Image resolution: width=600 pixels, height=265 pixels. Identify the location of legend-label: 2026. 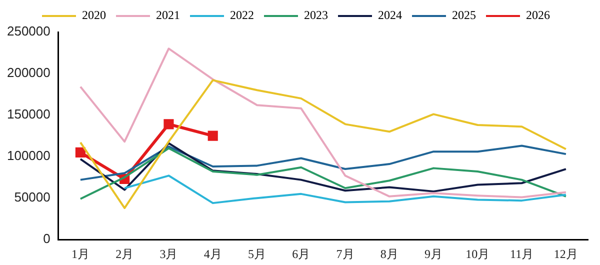
(538, 15).